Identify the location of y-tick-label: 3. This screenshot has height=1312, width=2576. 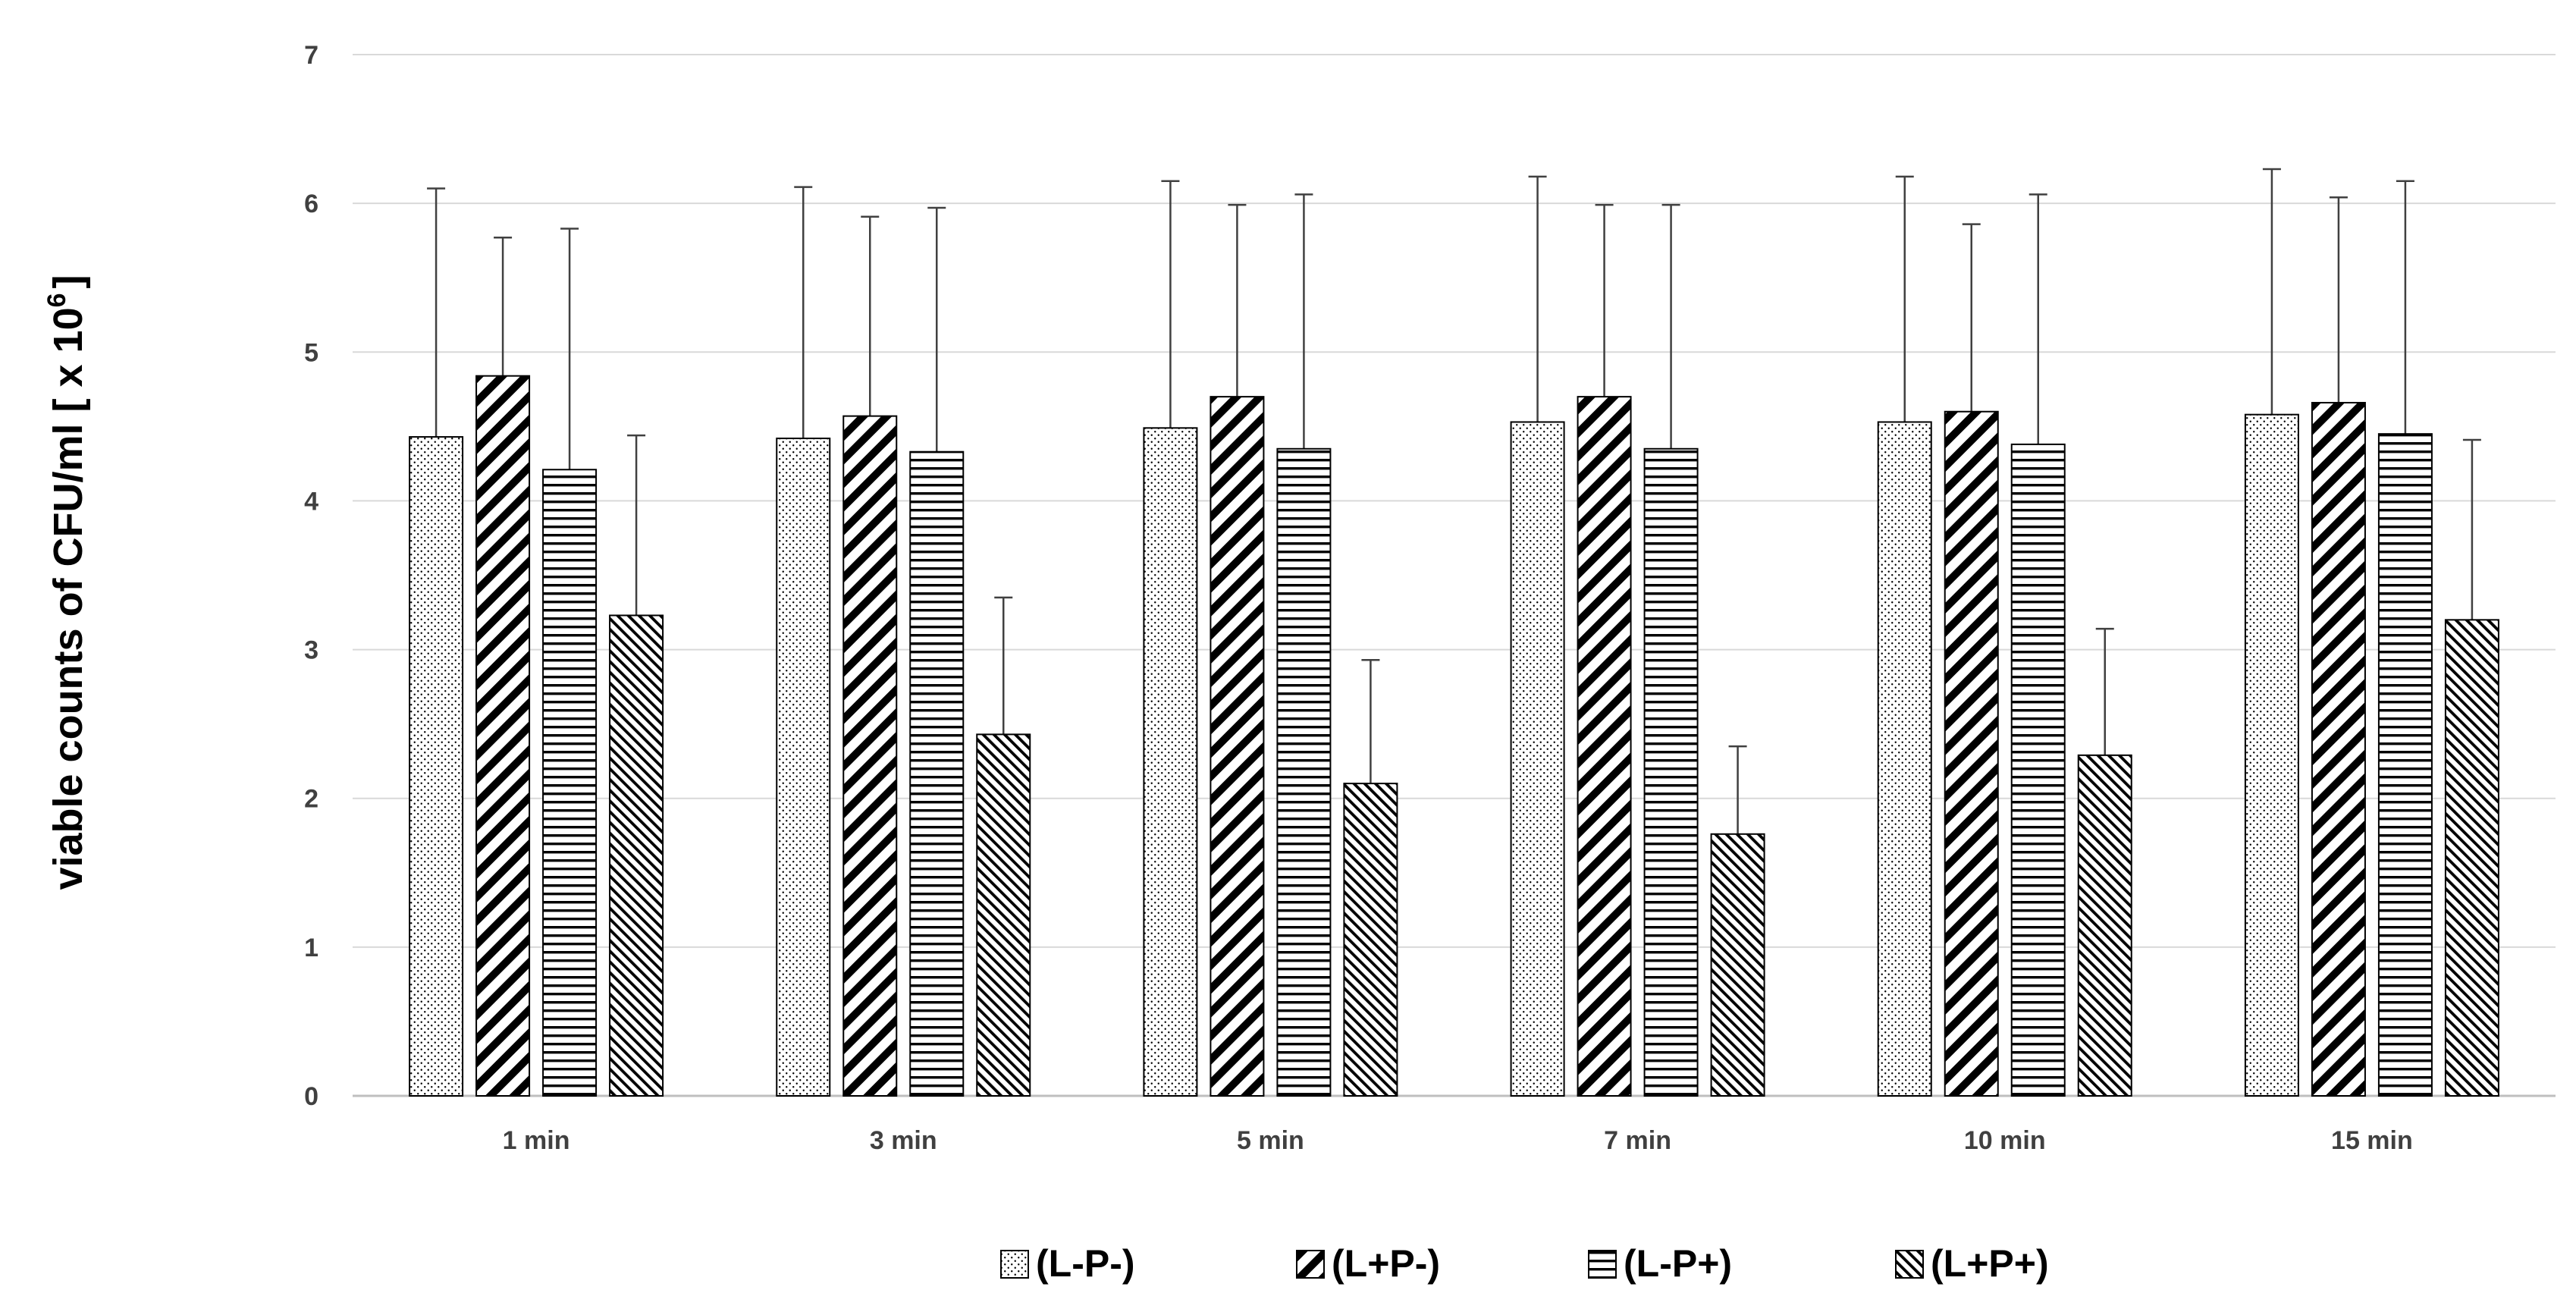
(311, 650).